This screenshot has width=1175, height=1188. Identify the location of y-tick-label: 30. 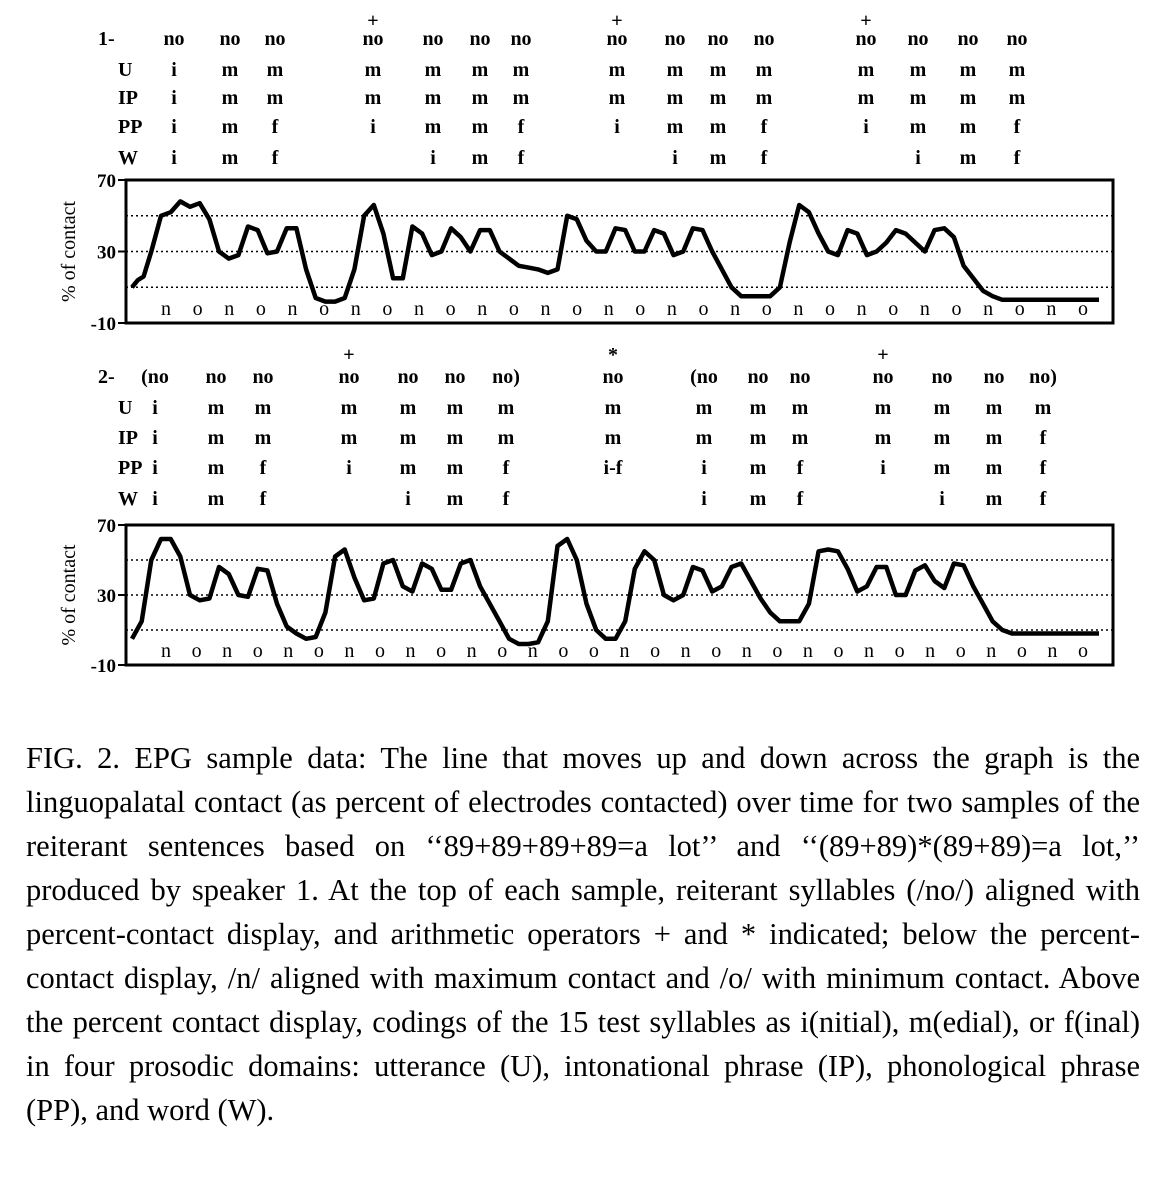
(106, 596).